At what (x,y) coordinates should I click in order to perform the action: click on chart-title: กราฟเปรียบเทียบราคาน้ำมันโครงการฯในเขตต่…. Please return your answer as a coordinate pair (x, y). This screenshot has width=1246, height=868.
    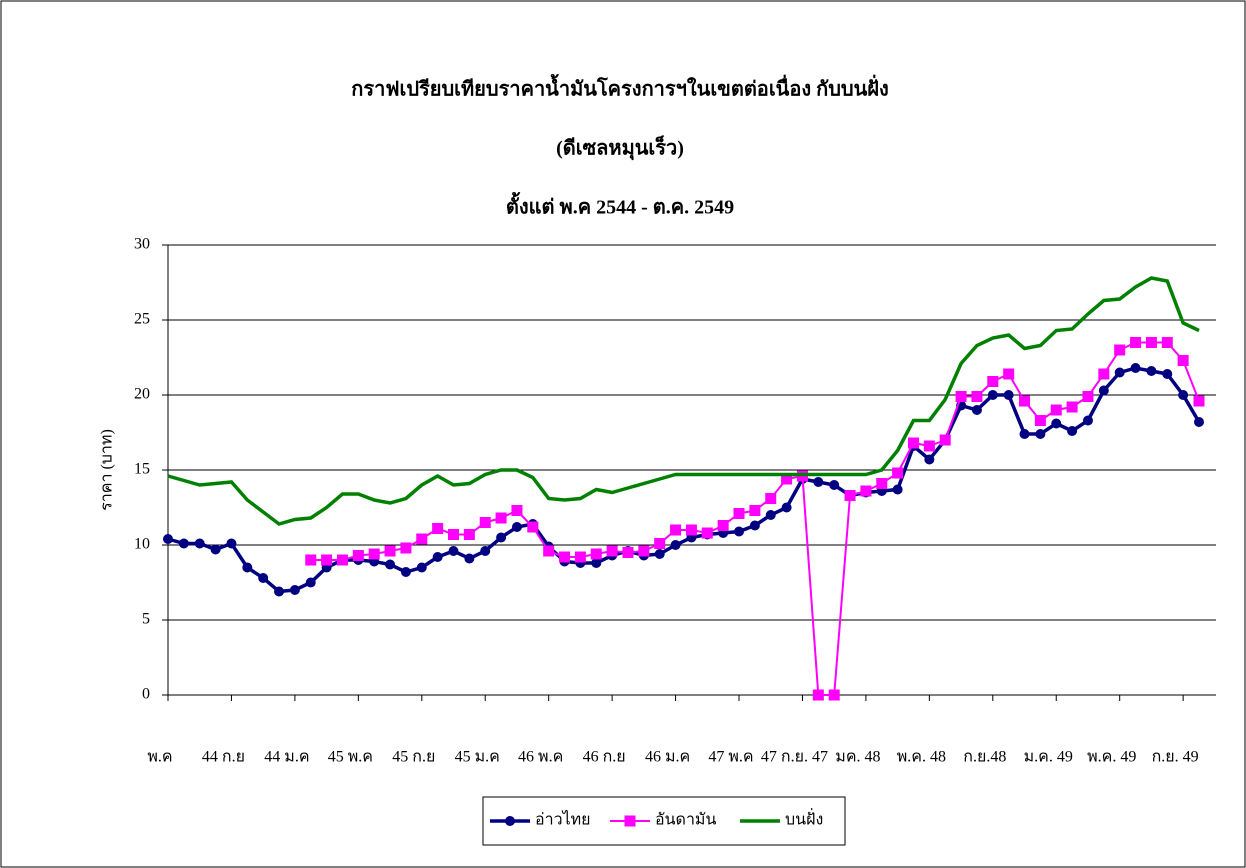
    Looking at the image, I should click on (620, 87).